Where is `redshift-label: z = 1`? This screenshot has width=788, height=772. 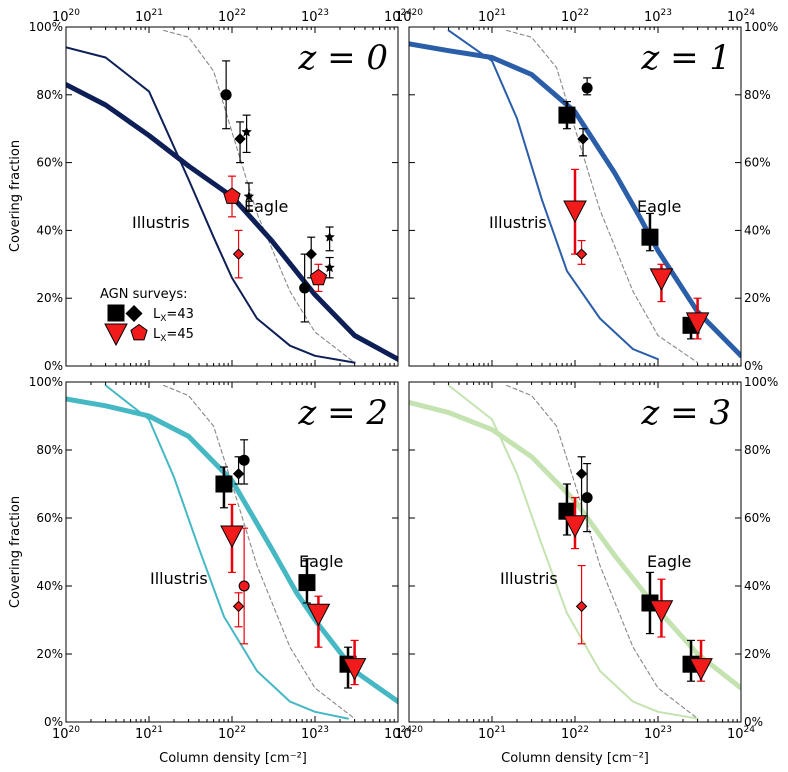
redshift-label: z = 1 is located at coordinates (685, 58).